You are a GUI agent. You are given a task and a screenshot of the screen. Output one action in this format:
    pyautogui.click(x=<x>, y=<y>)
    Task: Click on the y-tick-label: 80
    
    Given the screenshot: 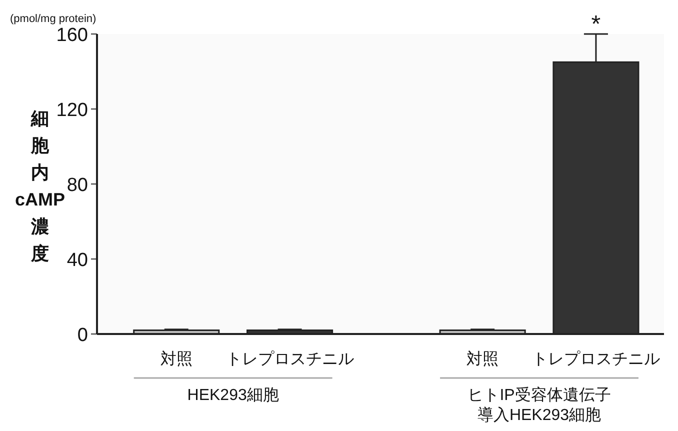 What is the action you would take?
    pyautogui.click(x=77, y=185)
    